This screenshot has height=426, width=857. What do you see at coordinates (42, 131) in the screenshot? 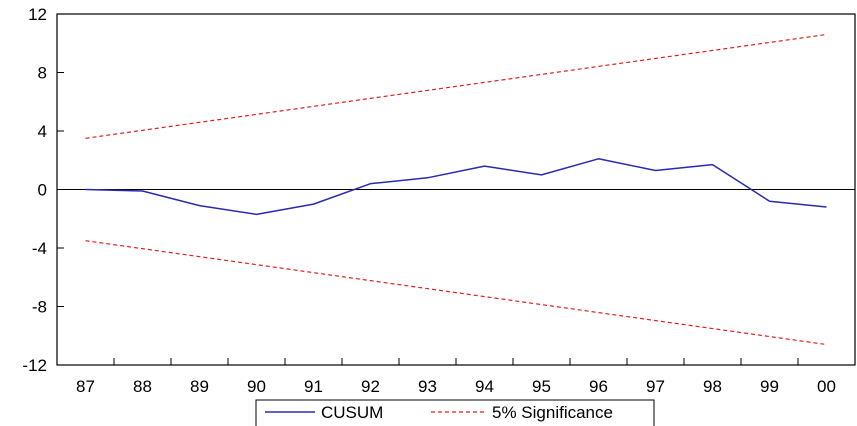
I see `y-tick-label: 4` at bounding box center [42, 131].